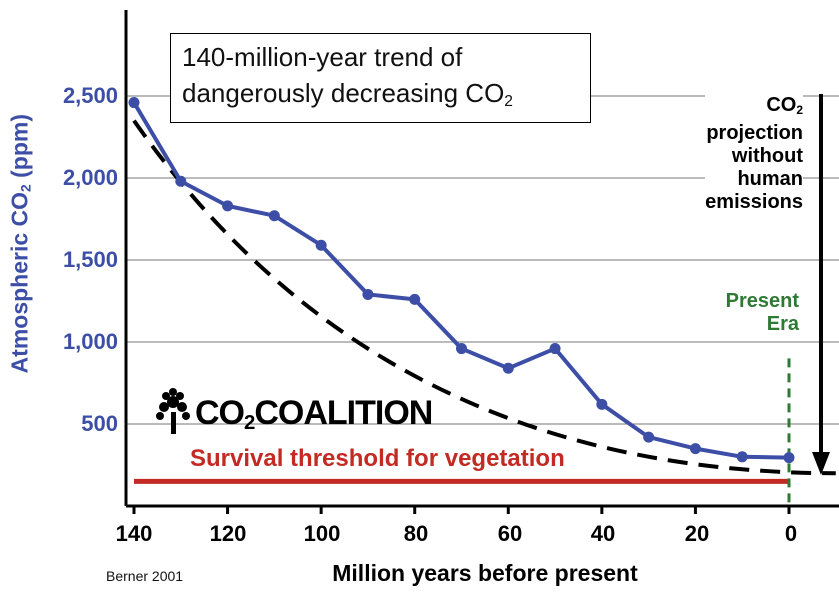  Describe the element at coordinates (485, 573) in the screenshot. I see `x-axis-label: Million years before present` at that location.